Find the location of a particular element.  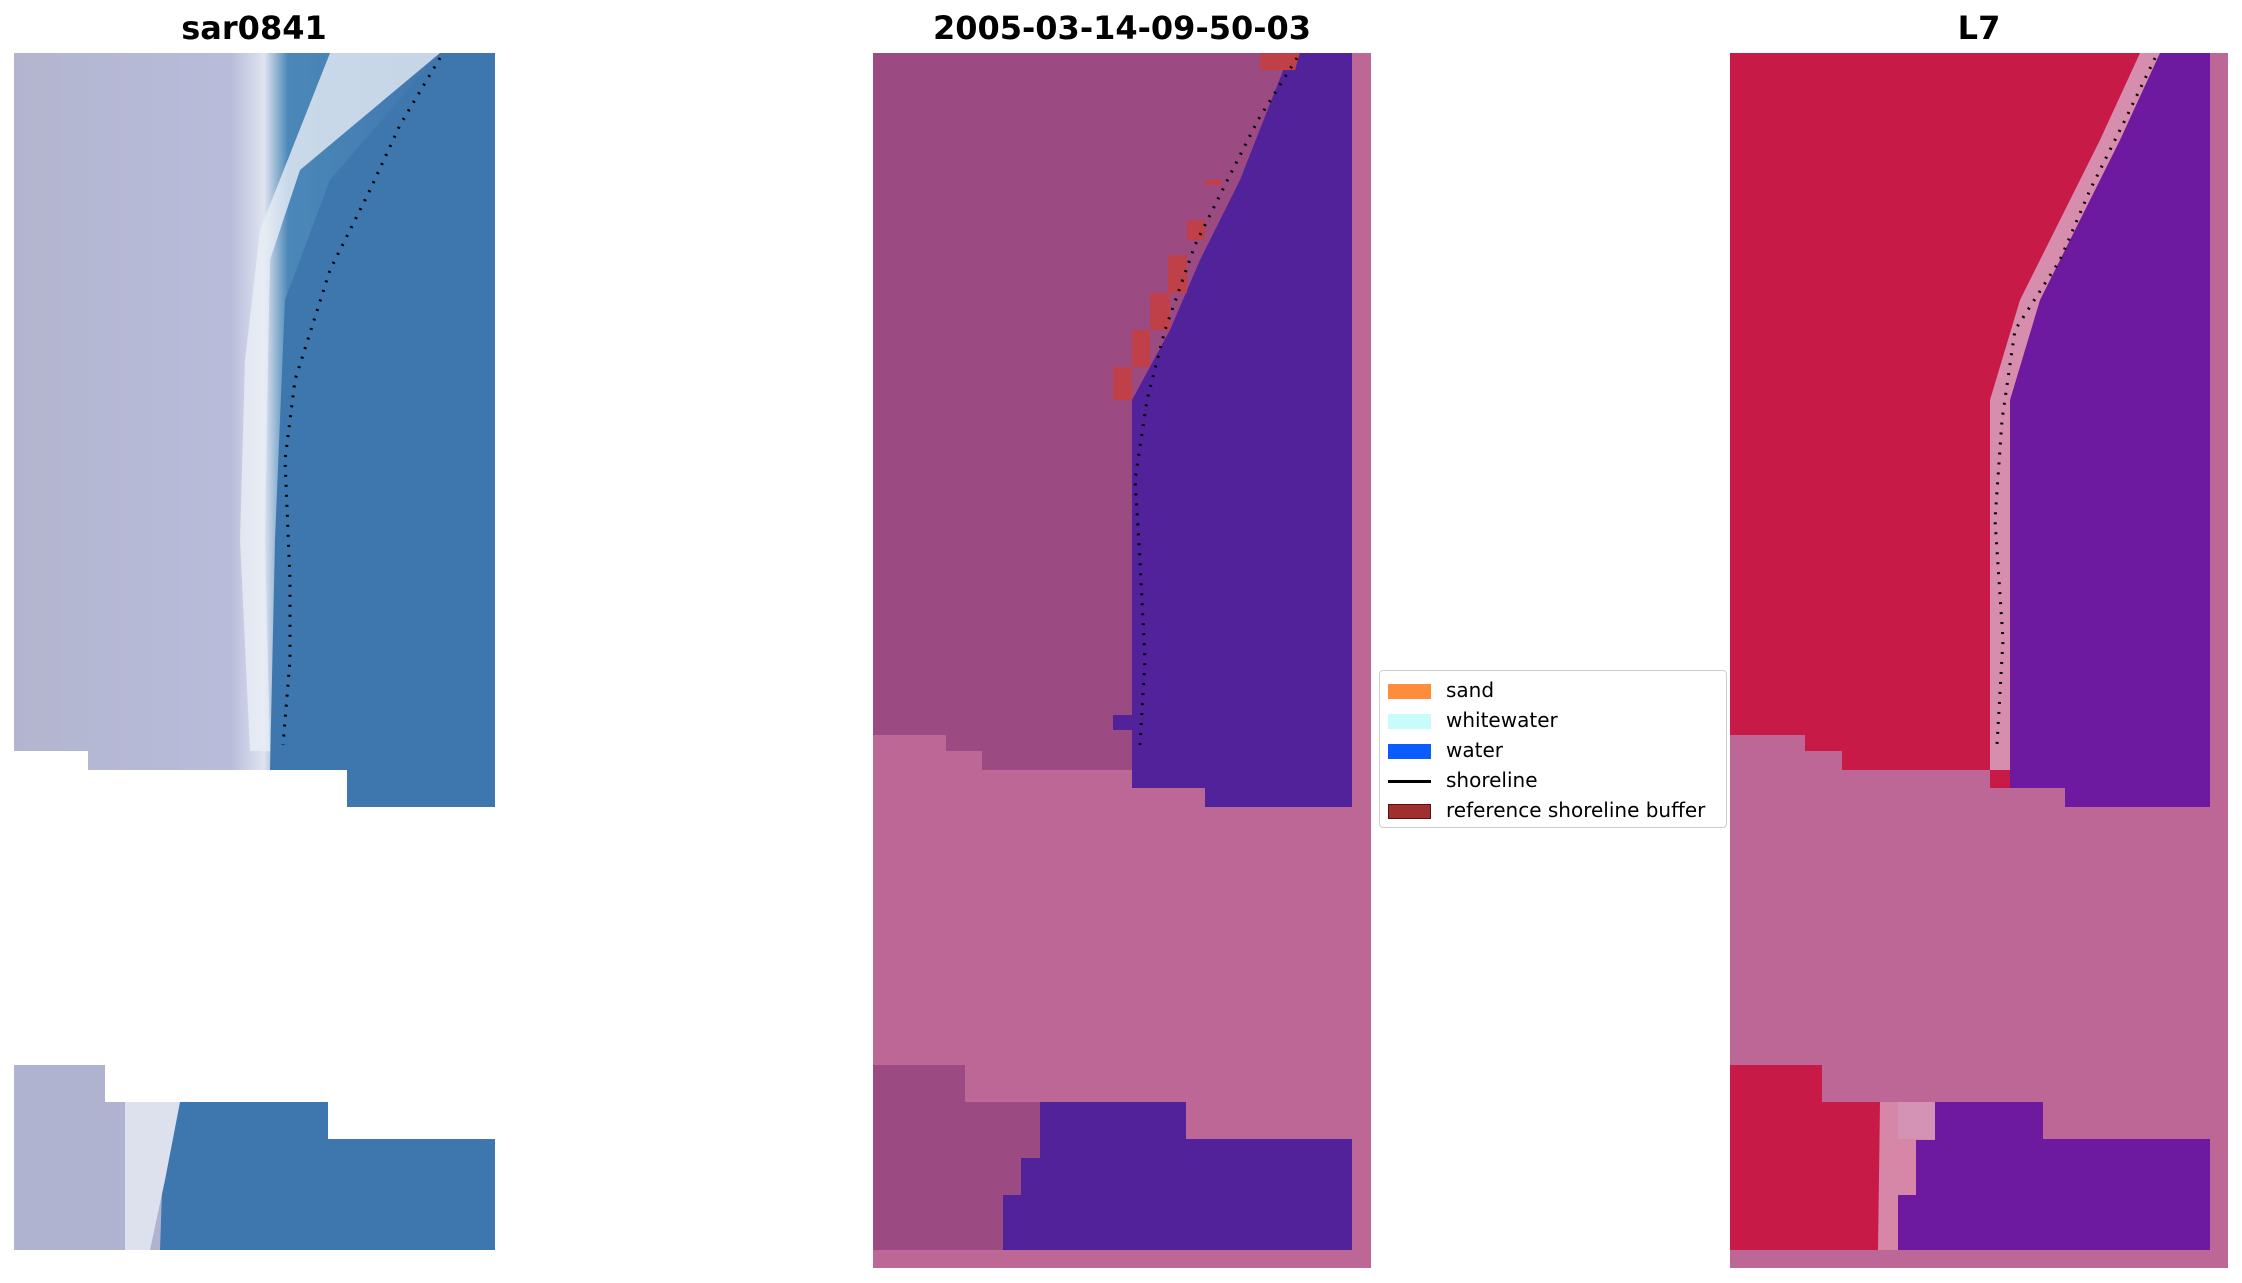

legend-swatch-sand is located at coordinates (1409, 691).